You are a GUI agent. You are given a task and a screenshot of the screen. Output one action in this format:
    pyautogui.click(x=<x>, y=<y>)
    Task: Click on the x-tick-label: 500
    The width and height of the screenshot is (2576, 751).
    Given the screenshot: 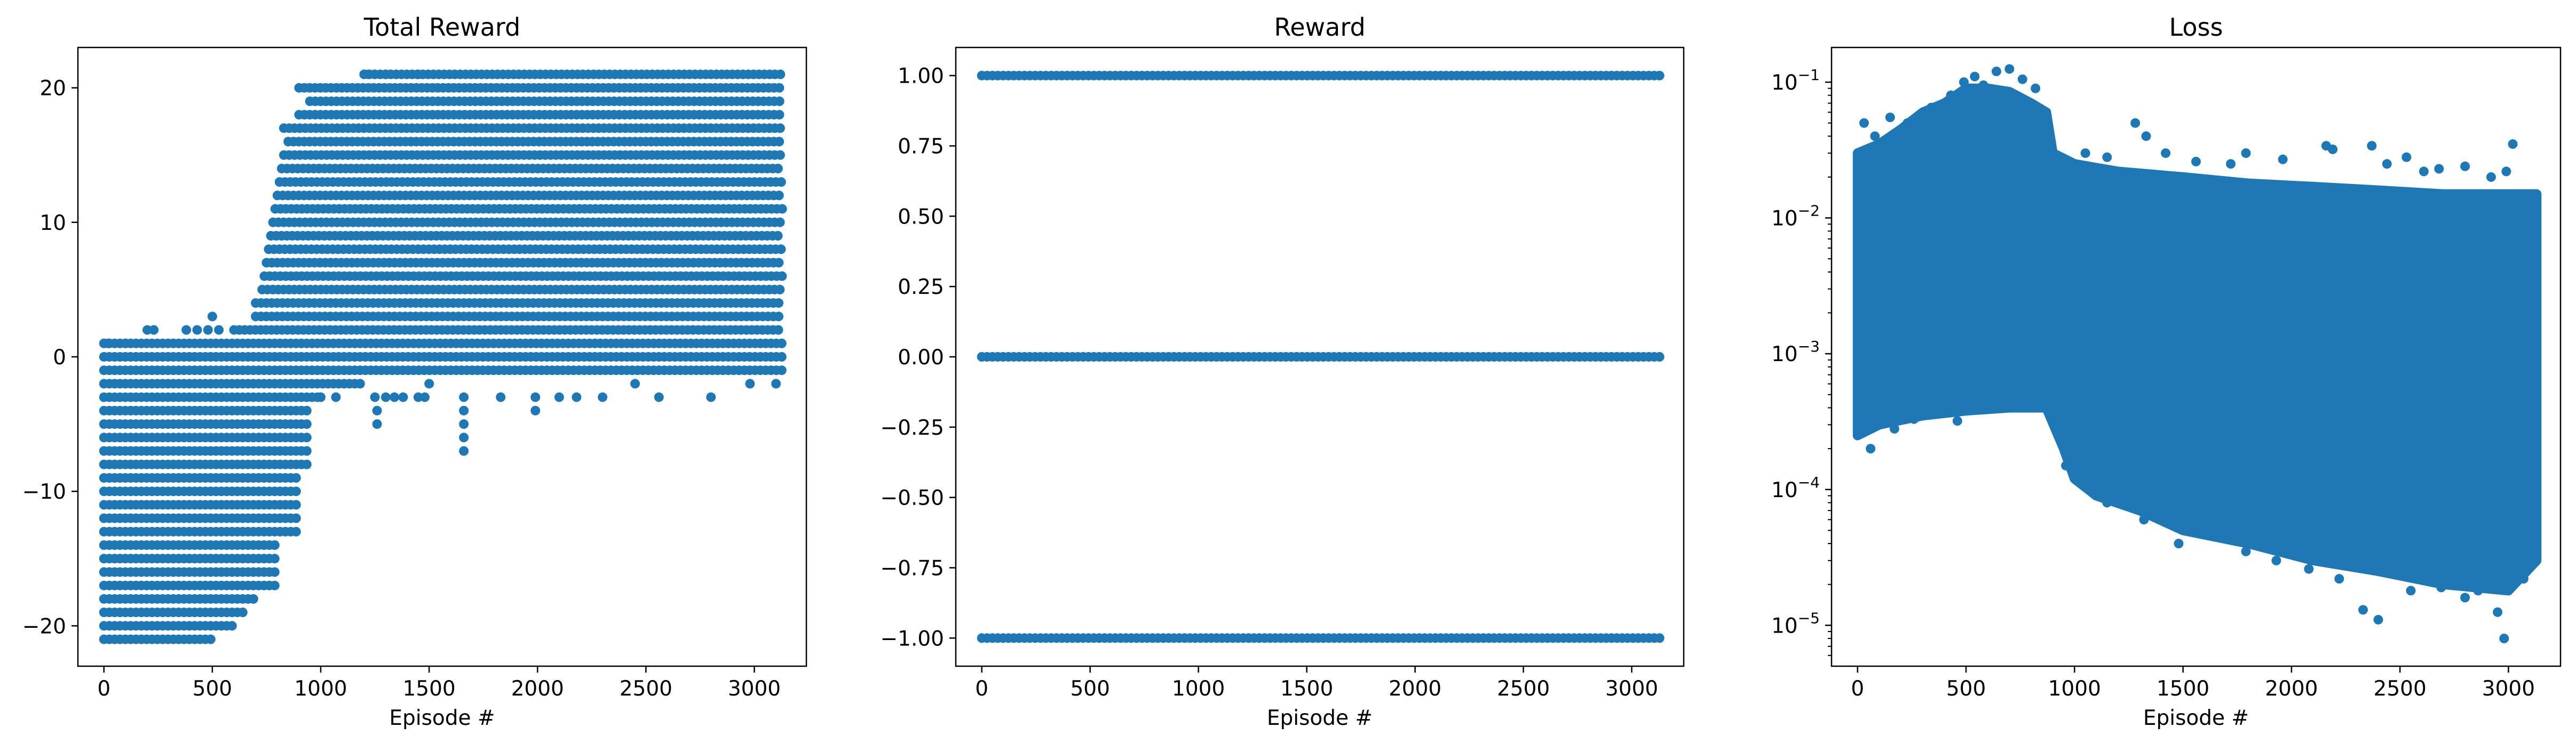 What is the action you would take?
    pyautogui.click(x=1089, y=689)
    